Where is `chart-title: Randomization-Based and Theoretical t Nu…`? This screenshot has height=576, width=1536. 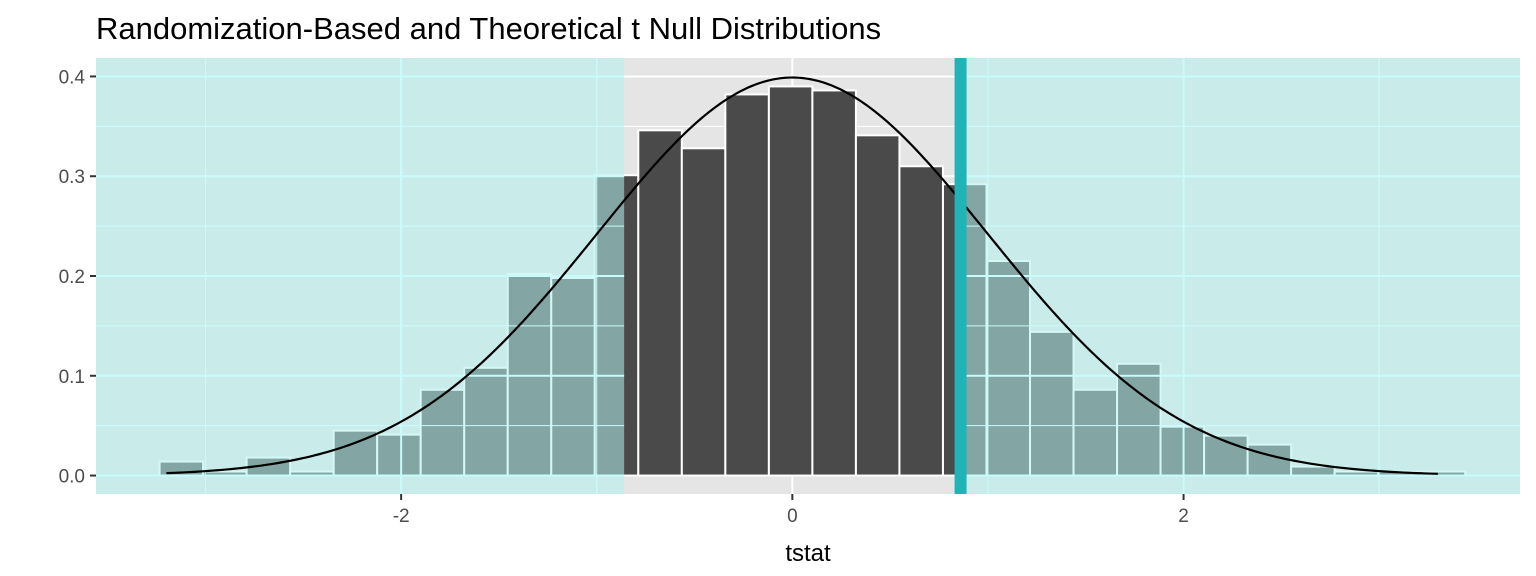
chart-title: Randomization-Based and Theoretical t Nu… is located at coordinates (488, 28).